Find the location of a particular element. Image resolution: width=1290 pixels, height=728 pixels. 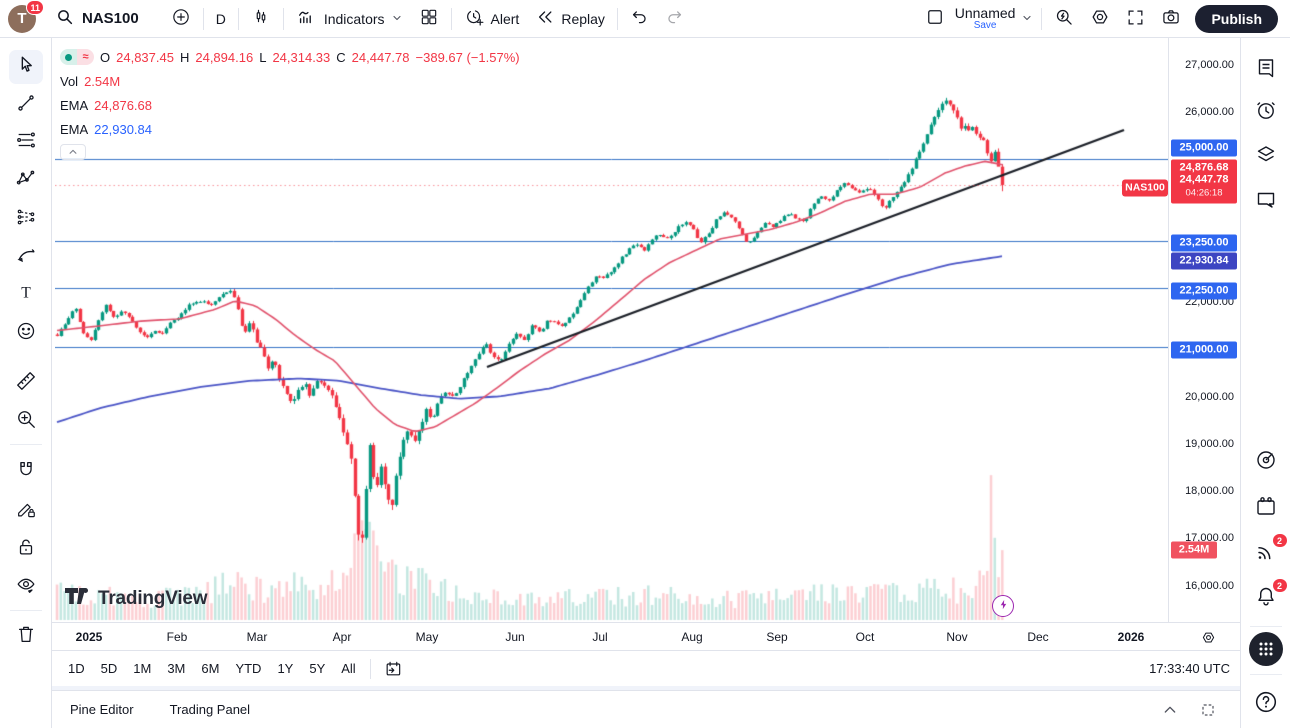

undo-icon is located at coordinates (639, 19).